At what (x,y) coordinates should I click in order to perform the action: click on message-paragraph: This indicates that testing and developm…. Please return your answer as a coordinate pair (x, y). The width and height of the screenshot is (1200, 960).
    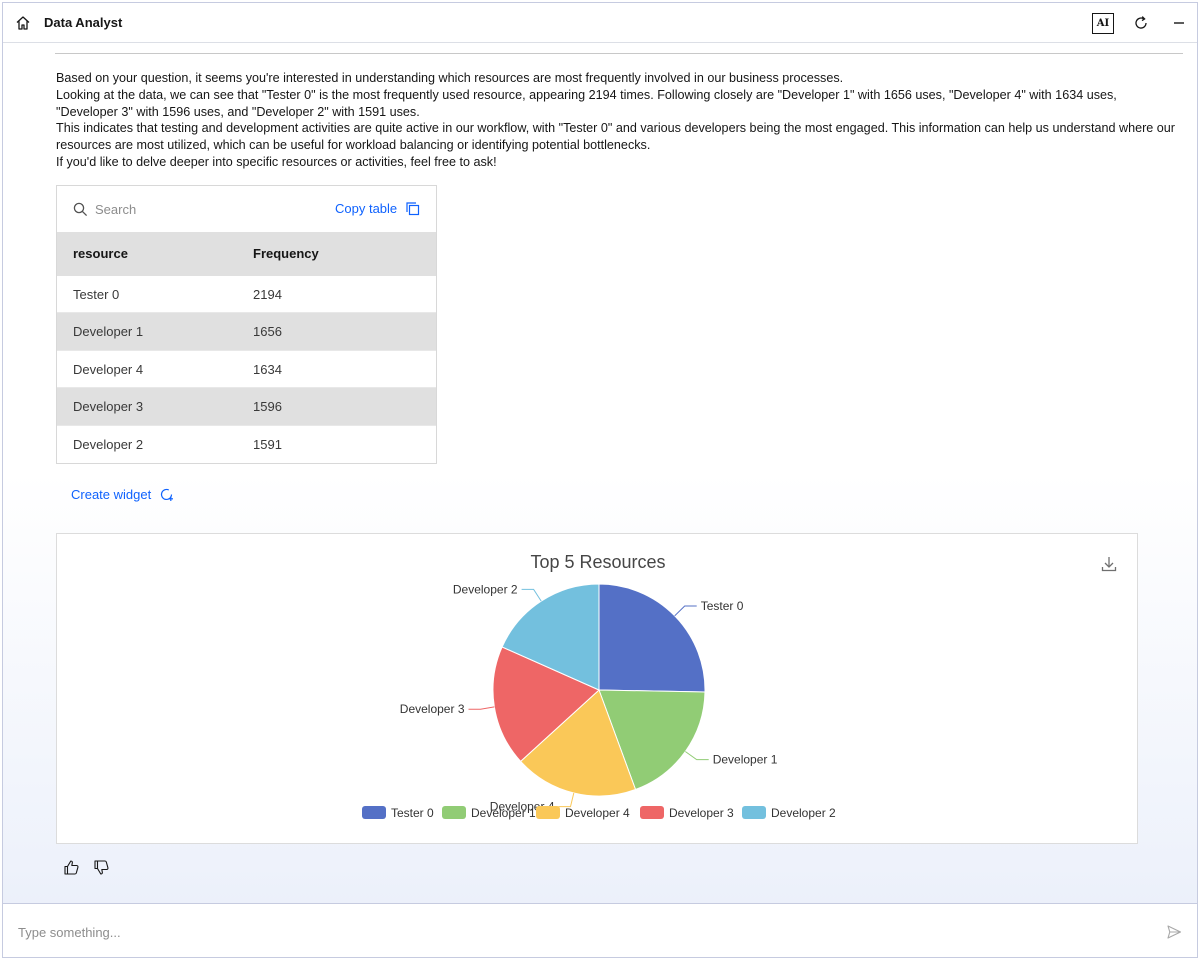
    Looking at the image, I should click on (615, 137).